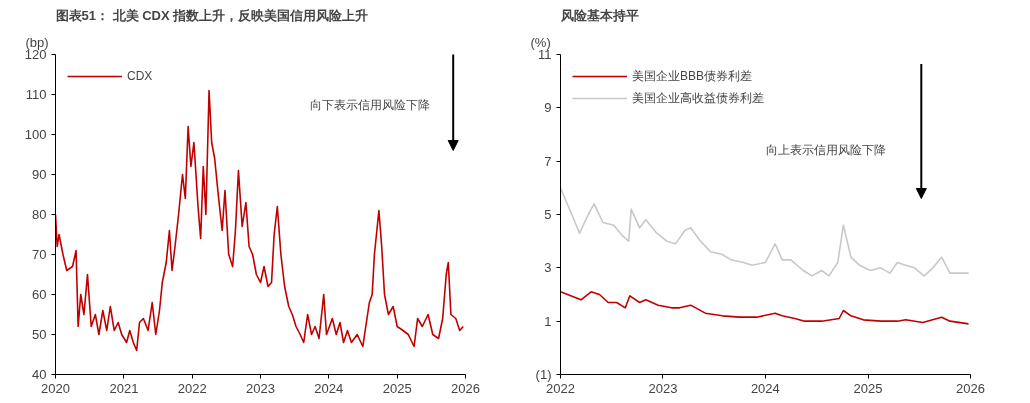  I want to click on y-tick-label: 50, so click(39, 334).